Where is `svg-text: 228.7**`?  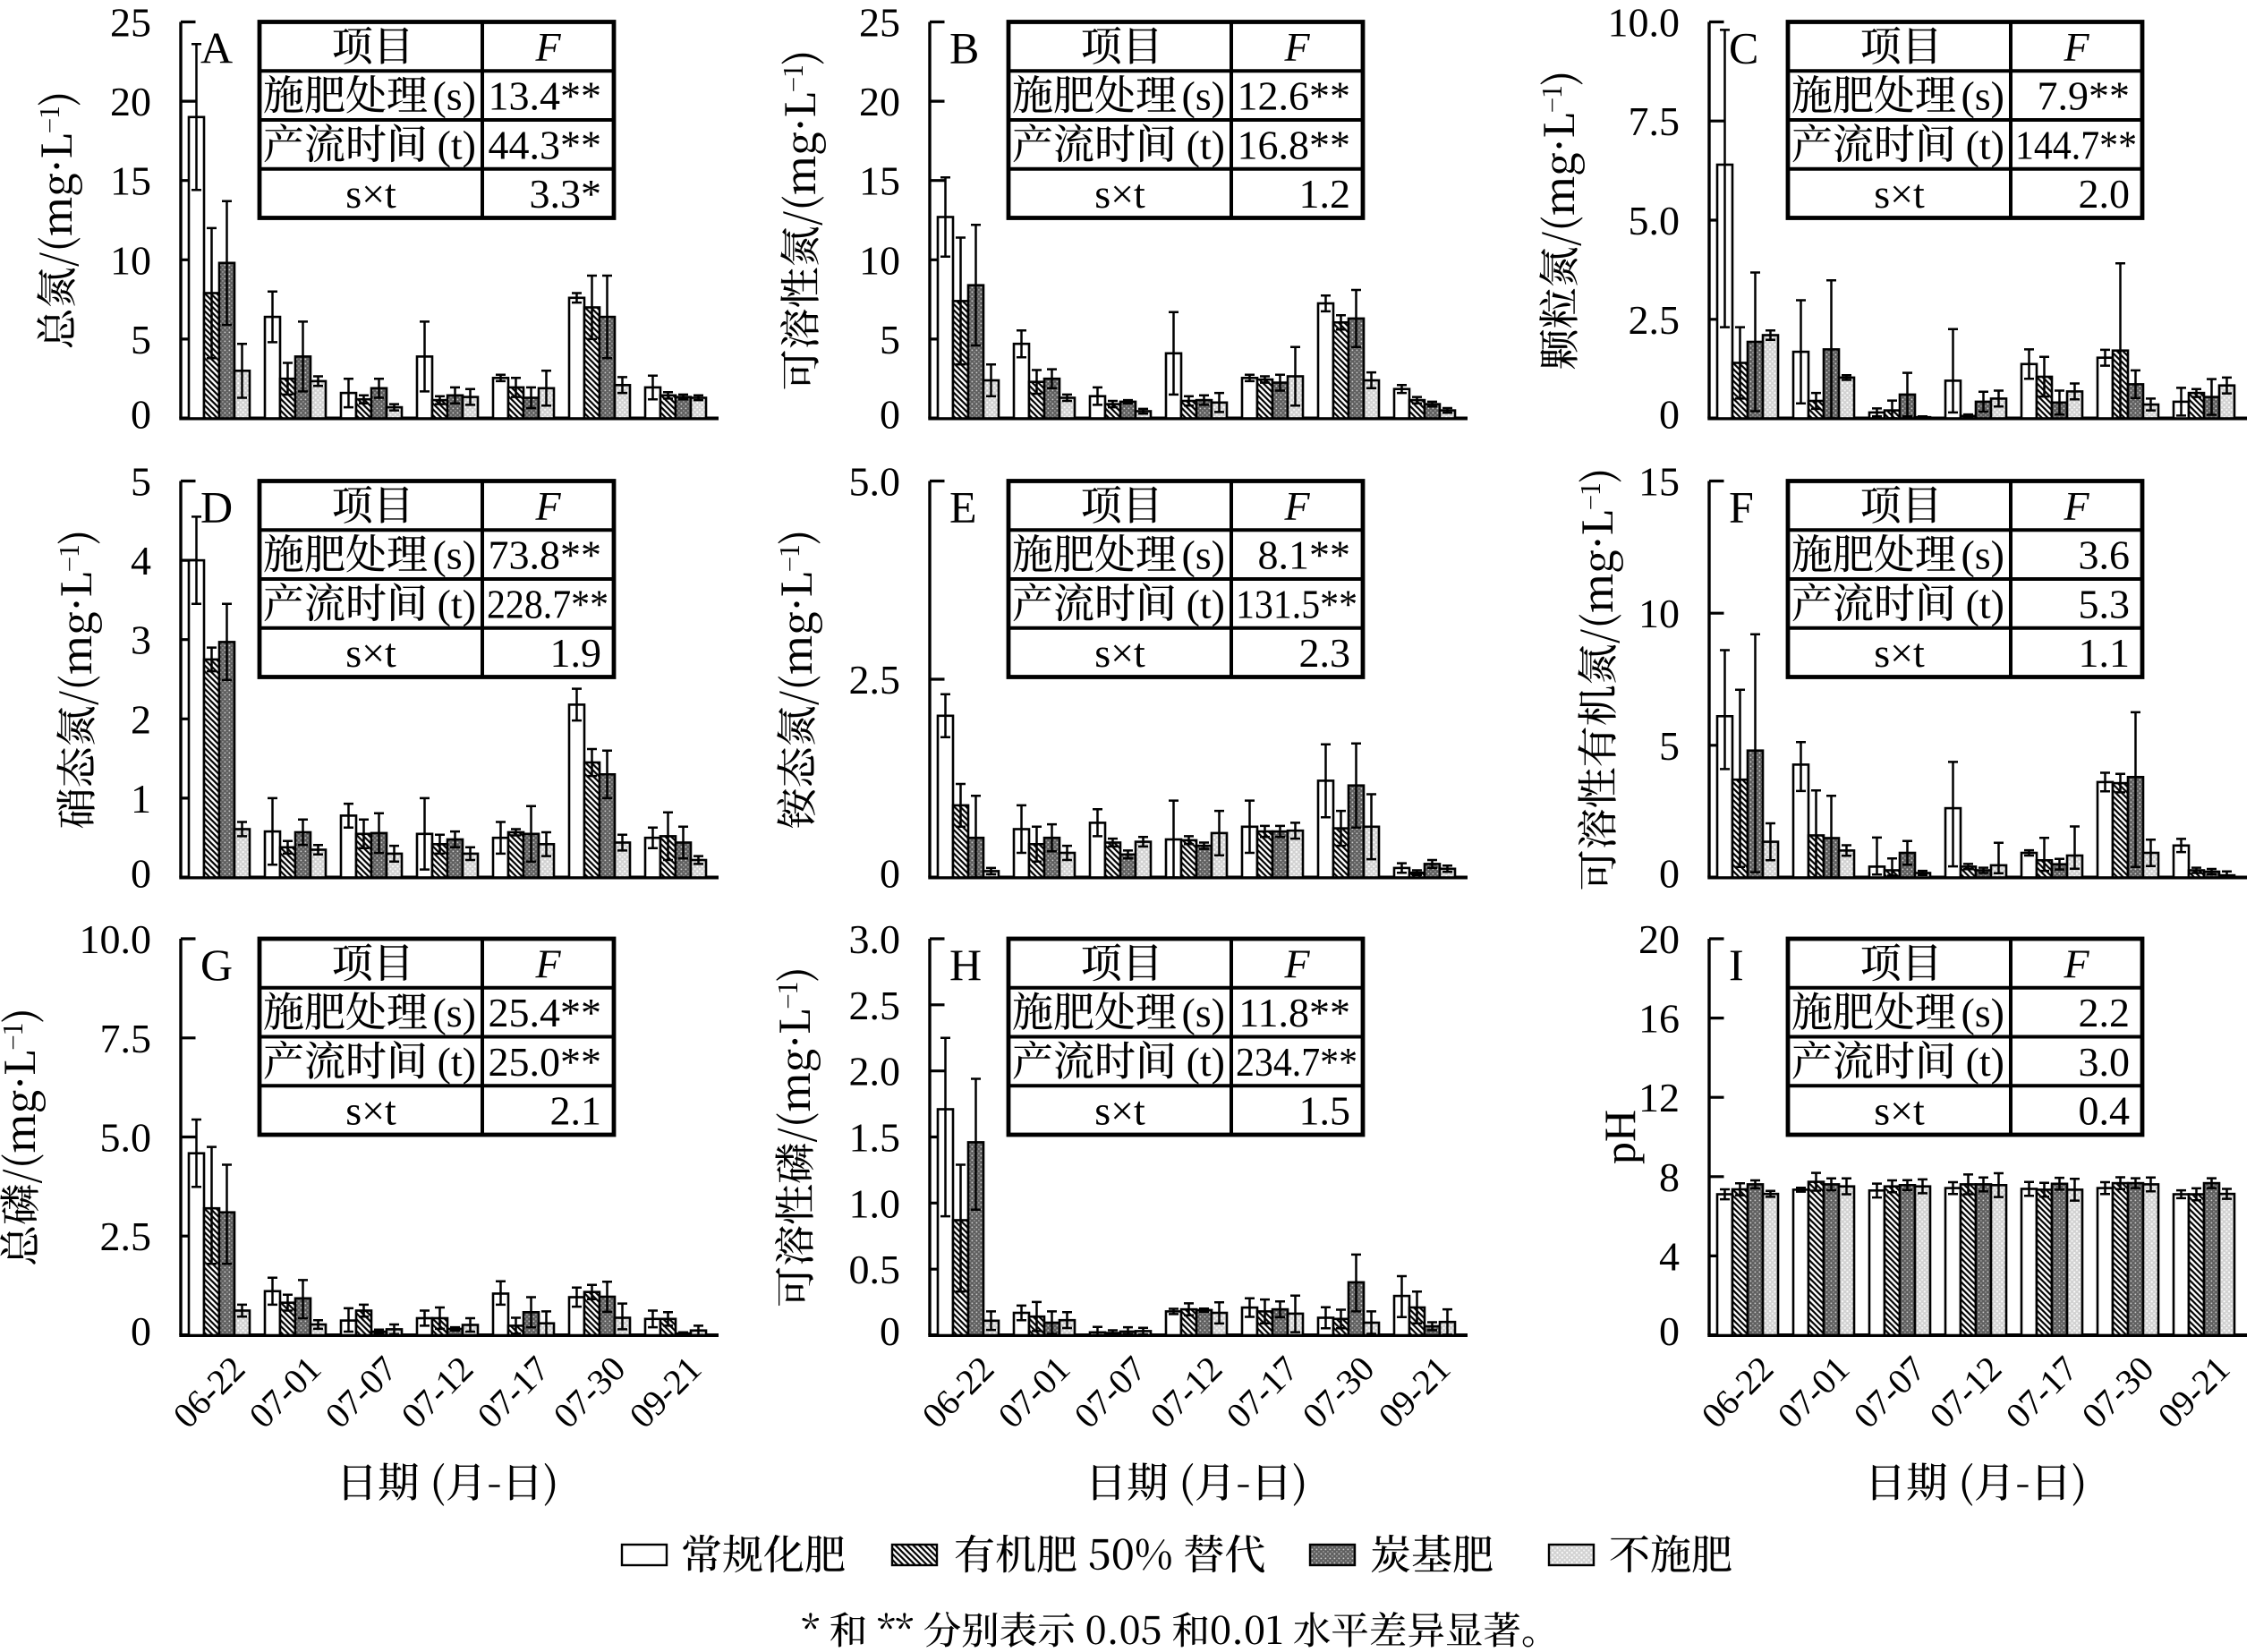 svg-text: 228.7** is located at coordinates (547, 603).